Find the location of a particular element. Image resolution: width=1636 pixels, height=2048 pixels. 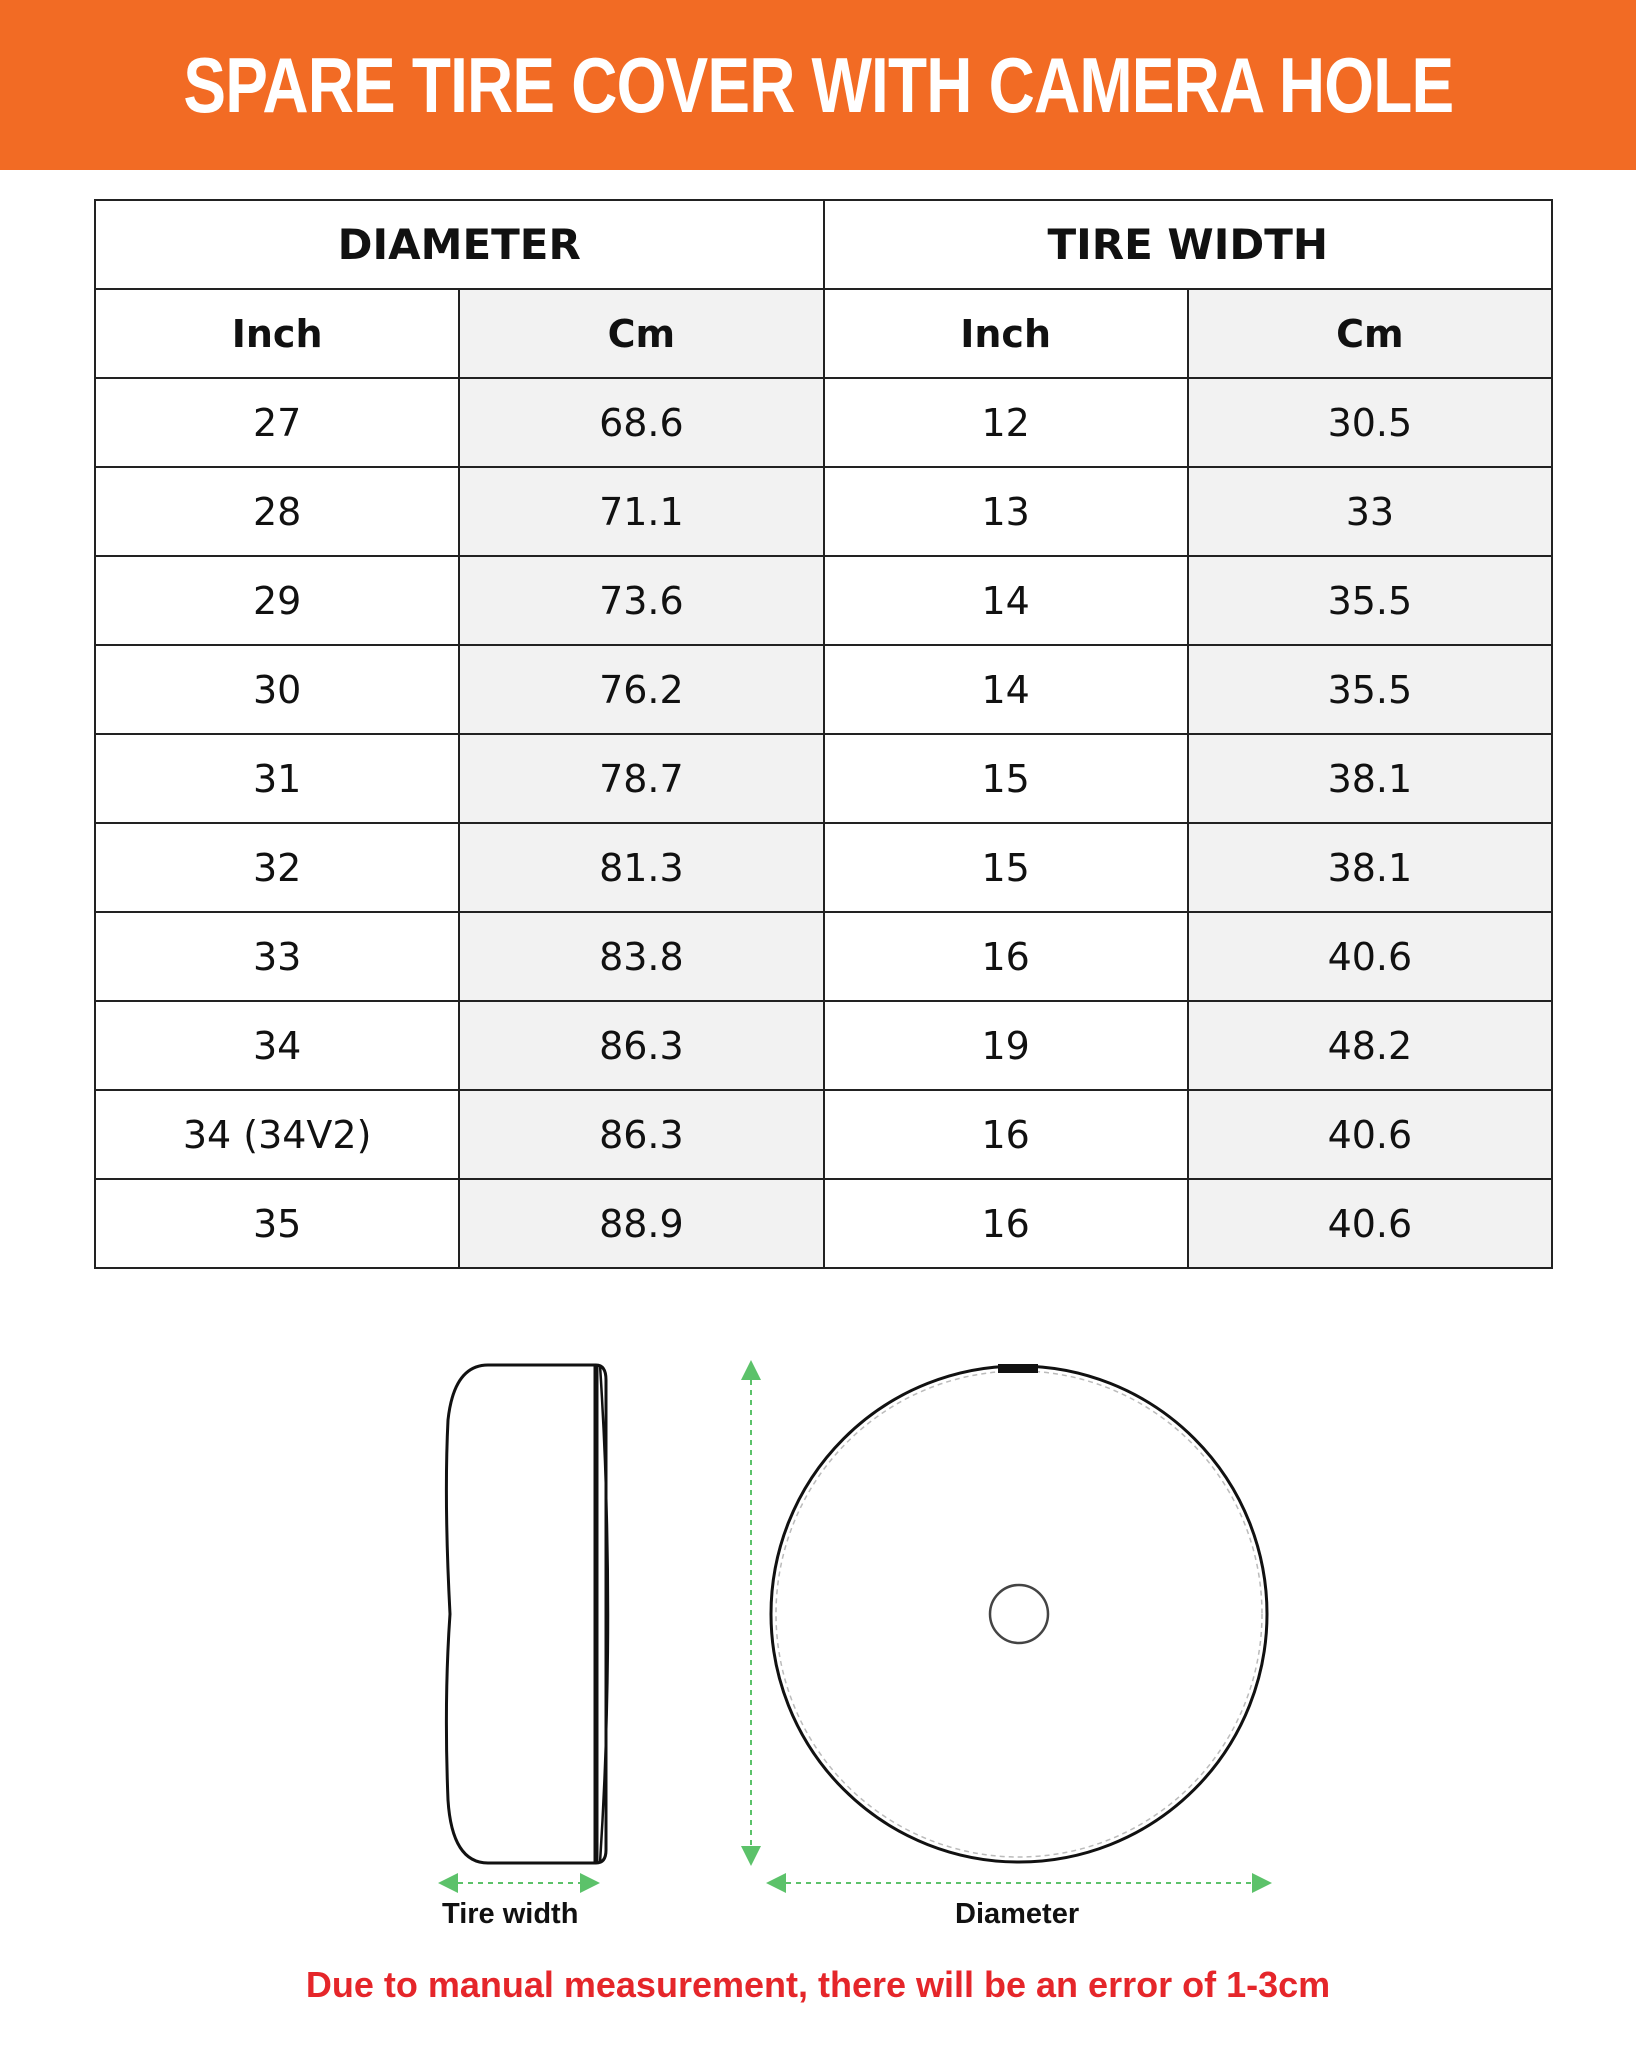

diameter-inch-cell: 34 (34V2) is located at coordinates (277, 1134).